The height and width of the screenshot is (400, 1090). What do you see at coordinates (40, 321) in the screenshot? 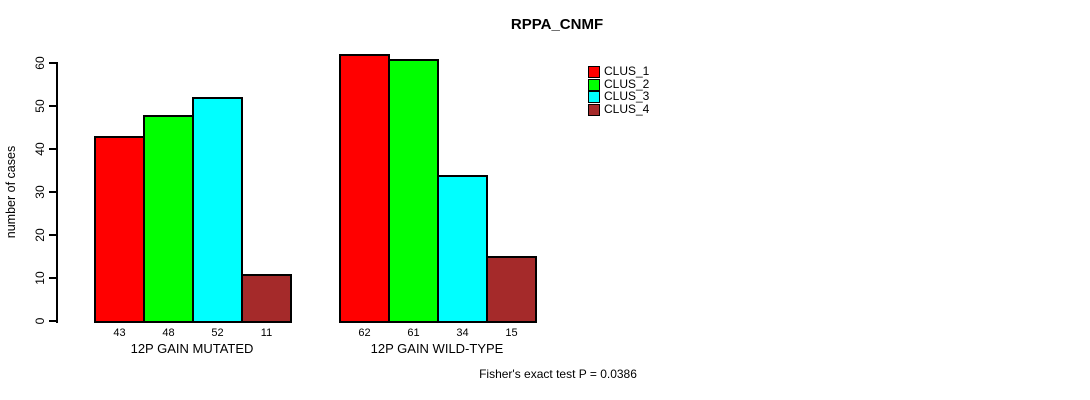
I see `y-tick-label: 0` at bounding box center [40, 321].